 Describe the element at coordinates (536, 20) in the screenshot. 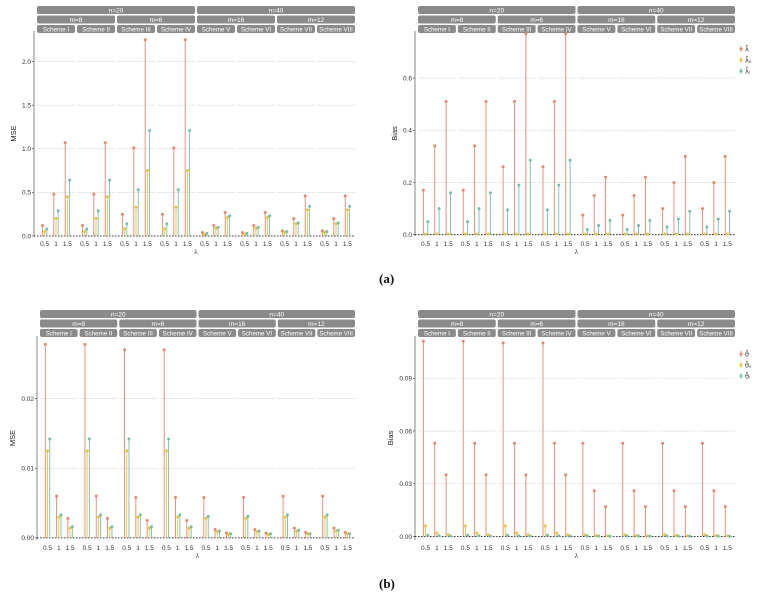

I see `m-strip-label: m=6` at that location.